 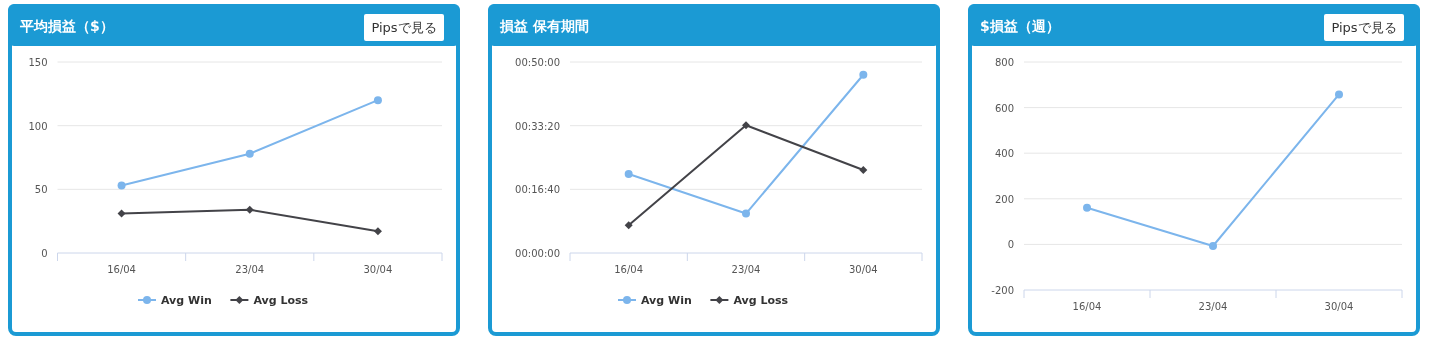 What do you see at coordinates (1004, 62) in the screenshot?
I see `y-tick-label: 800` at bounding box center [1004, 62].